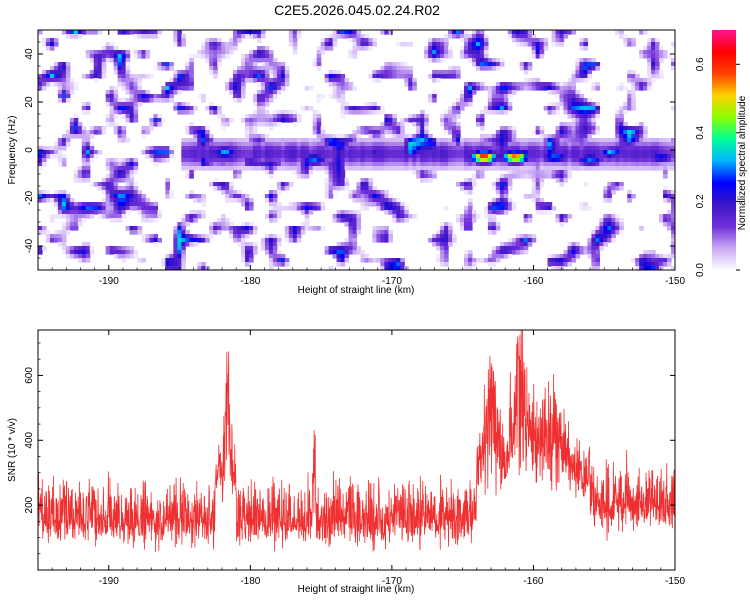 The width and height of the screenshot is (750, 600). I want to click on snr-xlabel: Height of straight line (km), so click(356, 589).